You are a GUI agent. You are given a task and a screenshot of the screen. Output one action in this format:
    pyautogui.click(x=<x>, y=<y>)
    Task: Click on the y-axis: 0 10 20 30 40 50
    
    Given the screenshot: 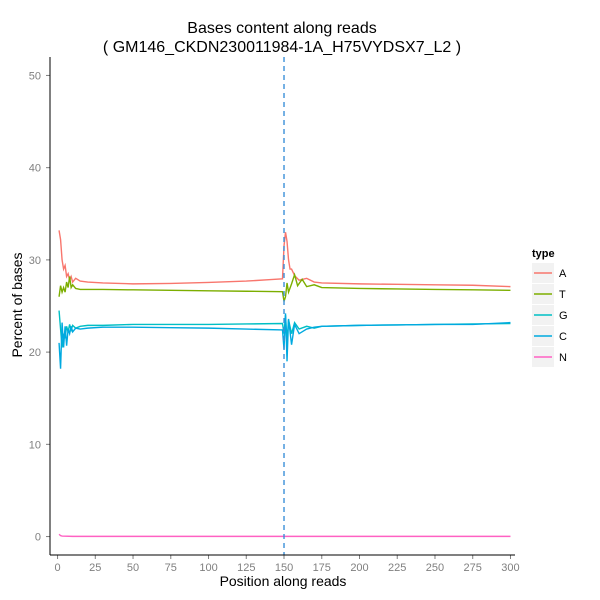 What is the action you would take?
    pyautogui.click(x=39, y=307)
    